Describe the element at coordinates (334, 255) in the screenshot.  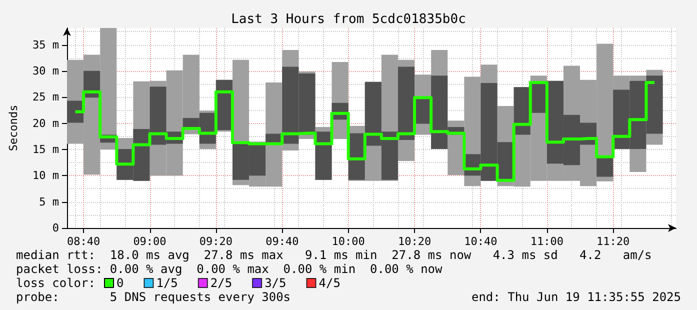
I see `text: median rtt: 18.0 ms avg 27.8 ms max 9.1 ms min 27.8 ms now 4.3 ms sd 4.2 am/s` at that location.